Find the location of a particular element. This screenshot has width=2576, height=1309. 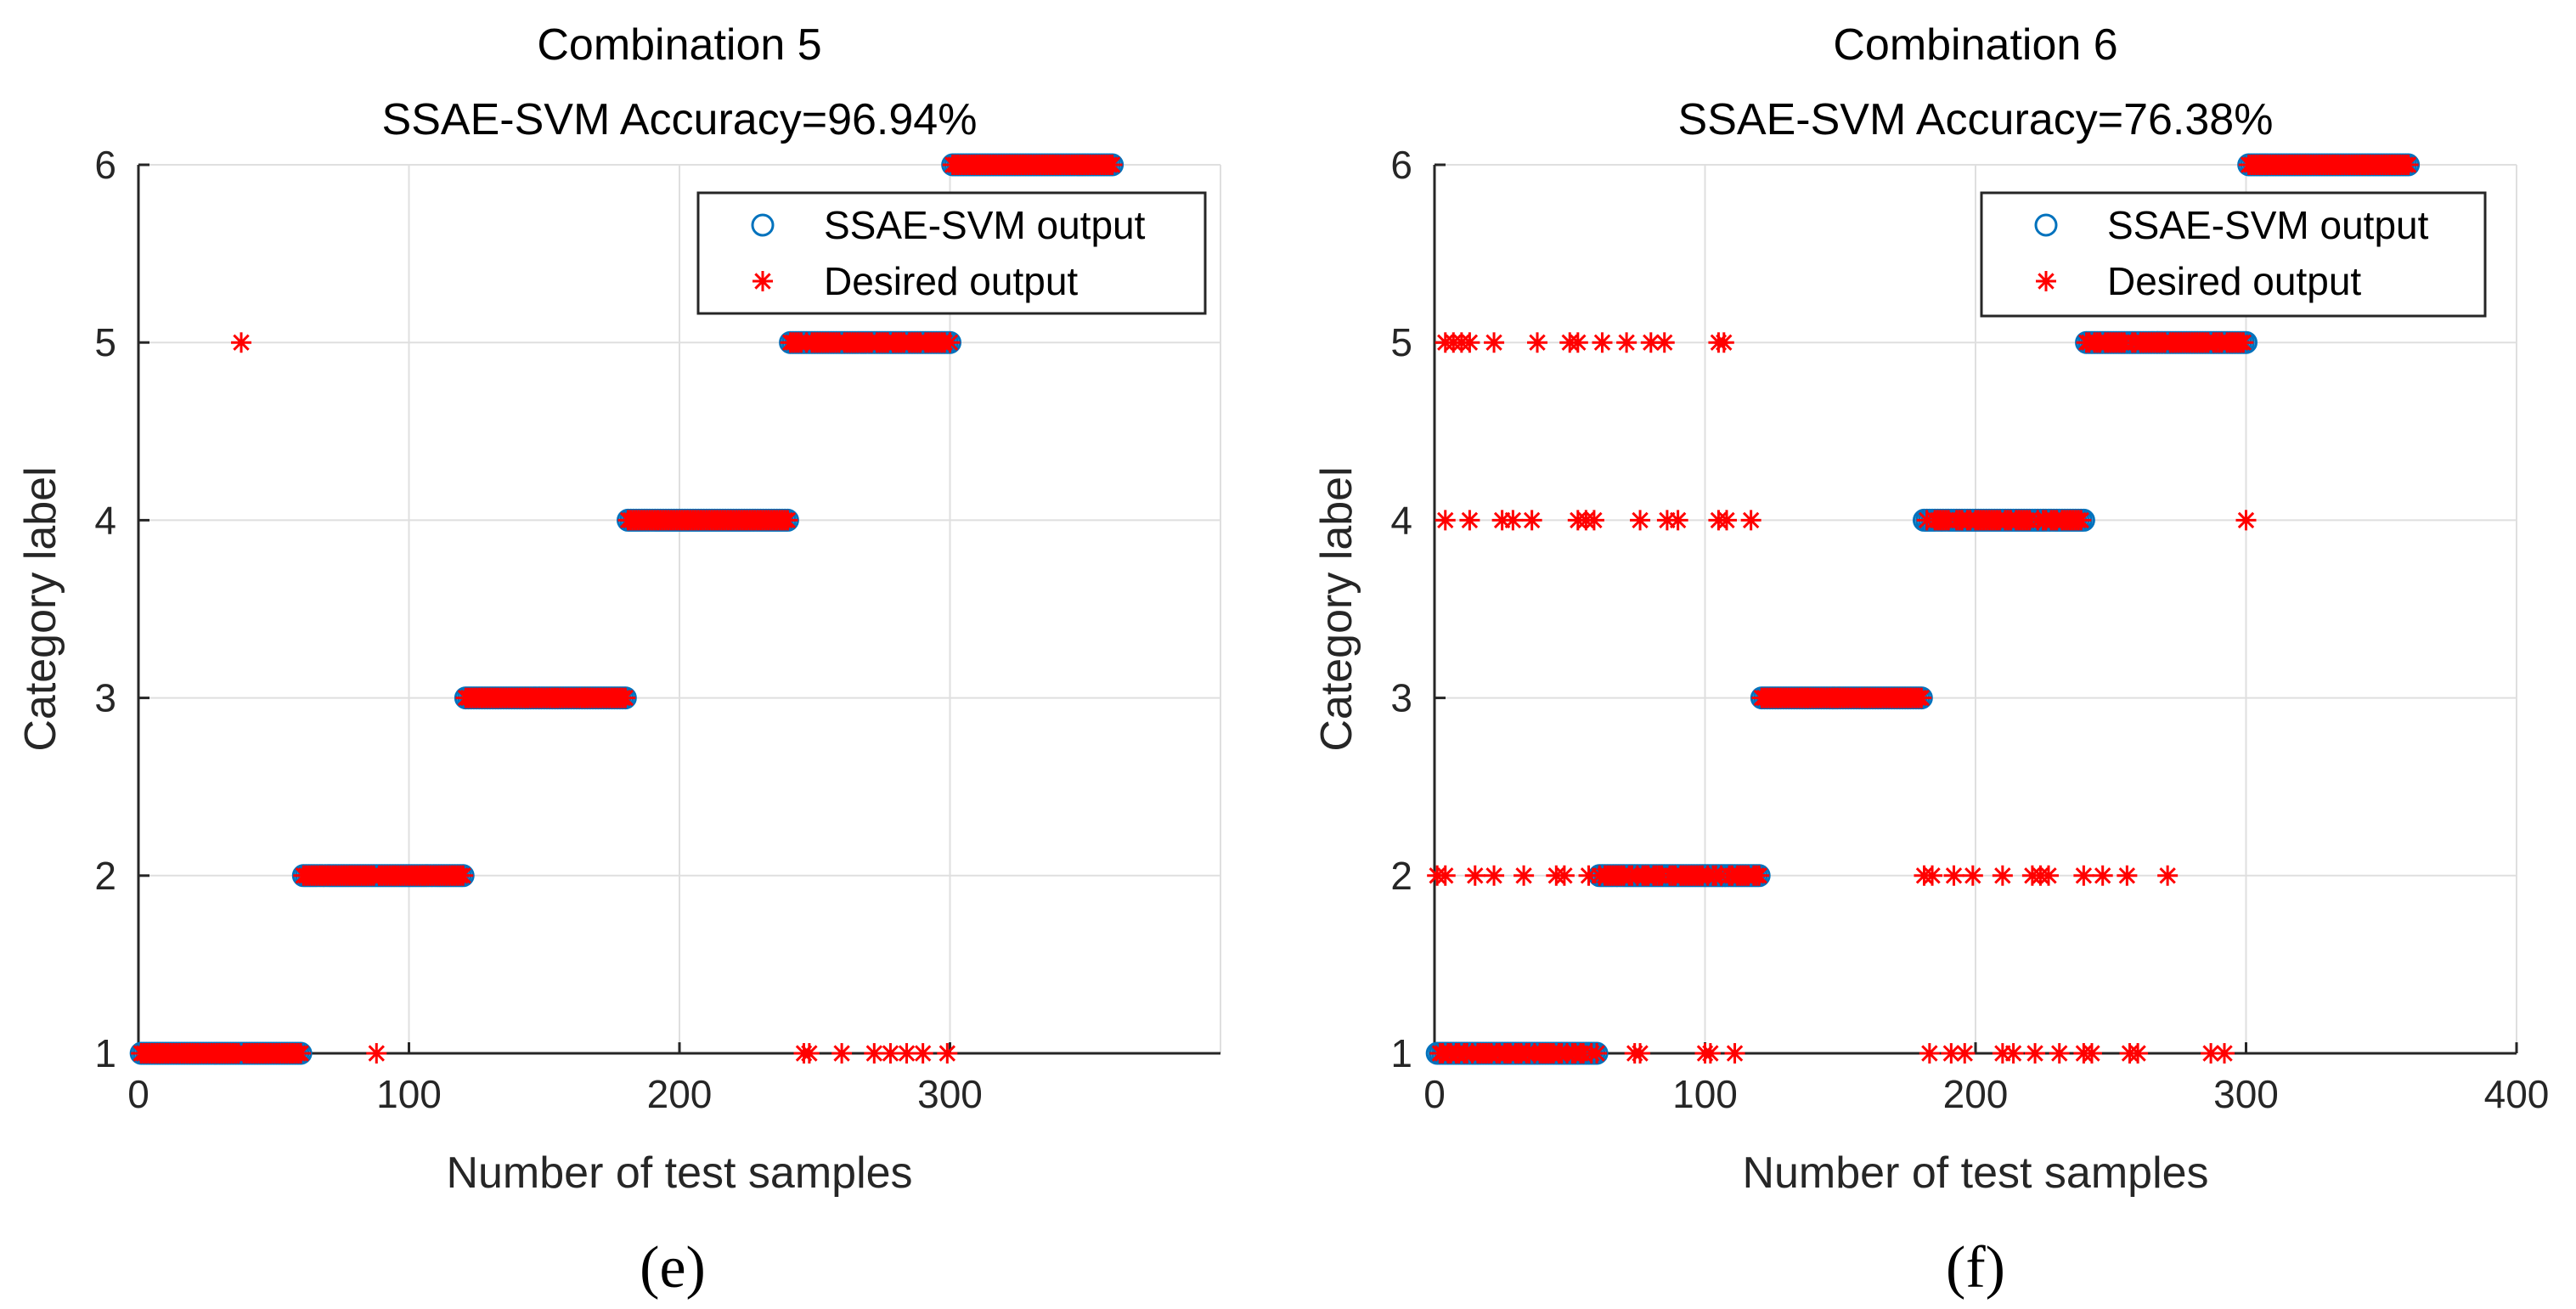

chart-title: Combination 6 is located at coordinates (1975, 45).